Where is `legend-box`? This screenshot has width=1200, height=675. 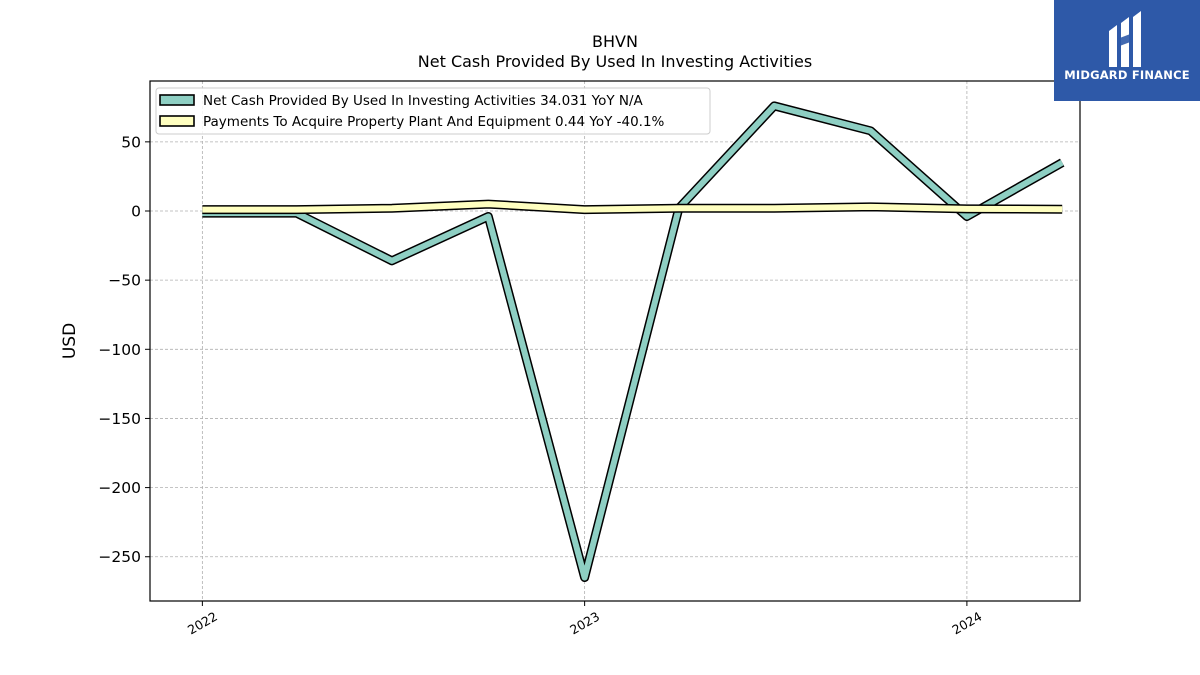
legend-box is located at coordinates (433, 111).